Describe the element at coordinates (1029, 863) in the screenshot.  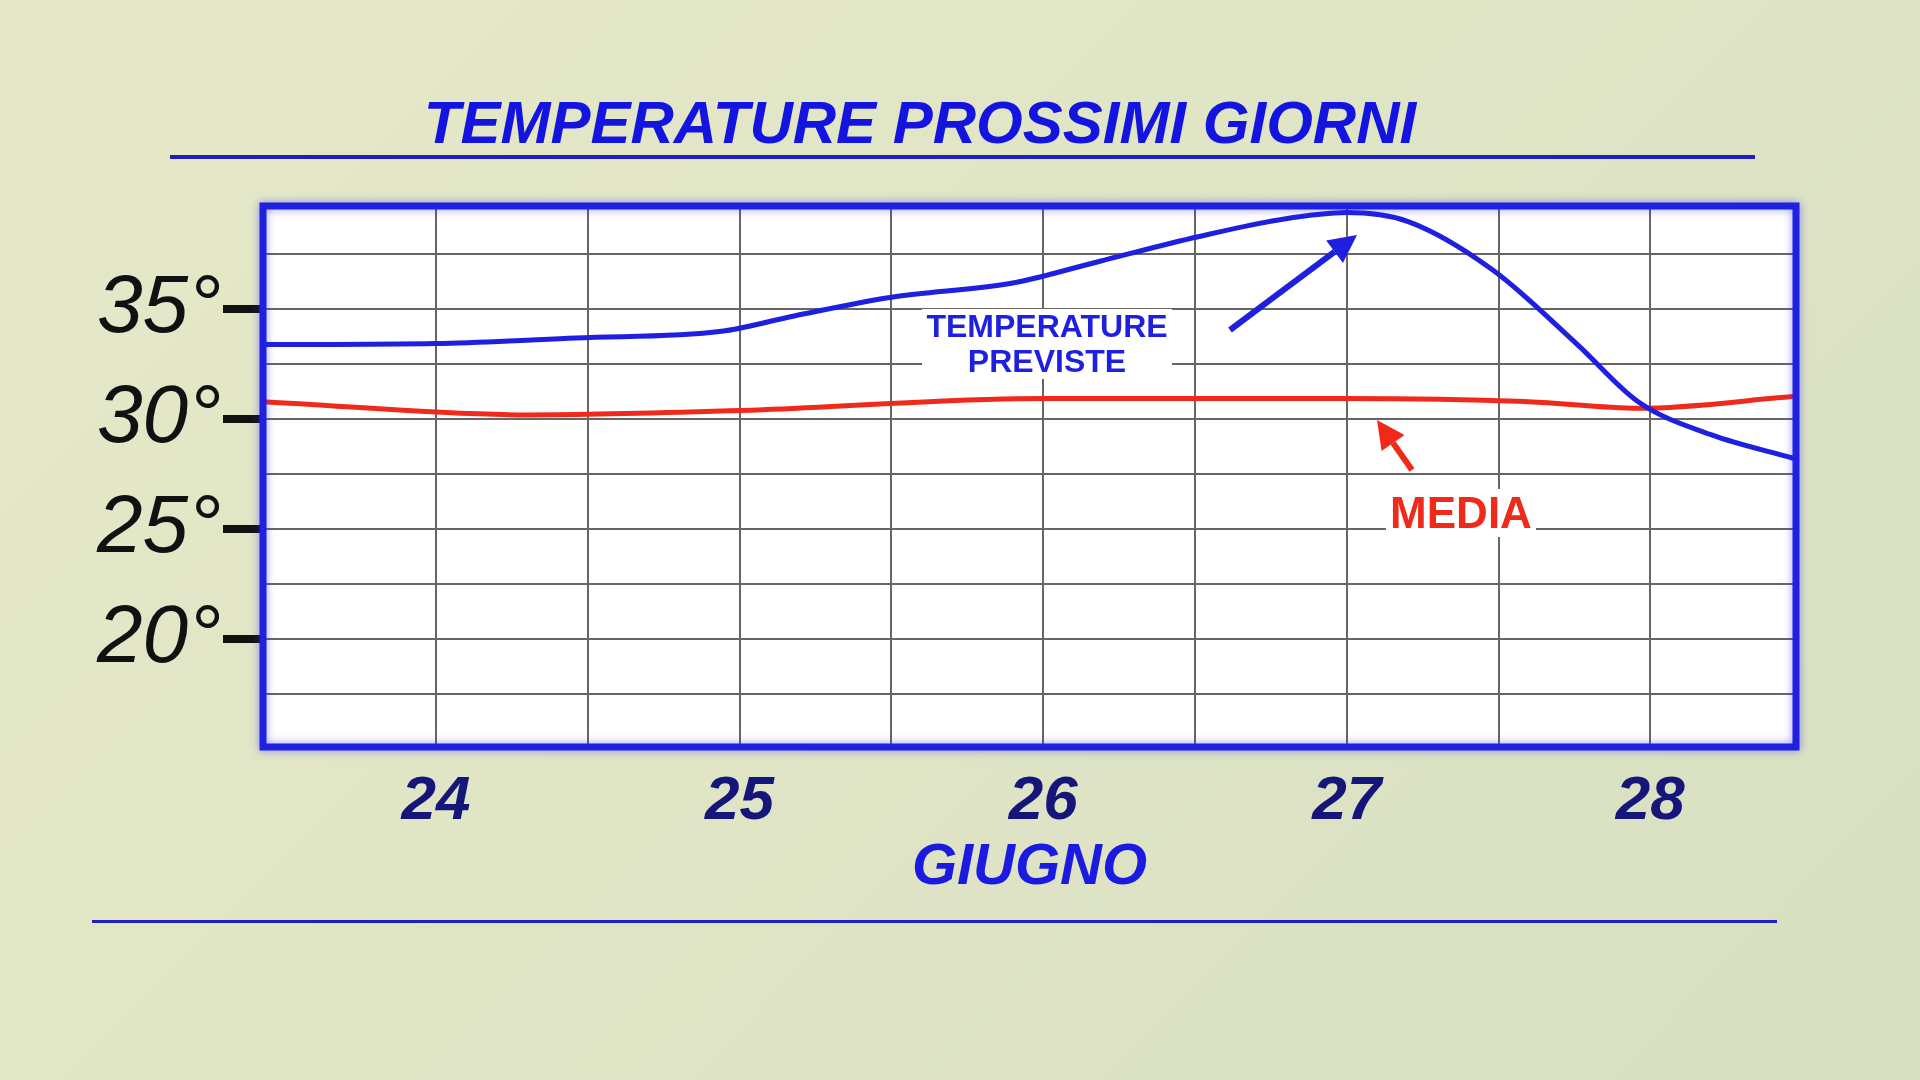
I see `x-axis-title: GIUGNO` at that location.